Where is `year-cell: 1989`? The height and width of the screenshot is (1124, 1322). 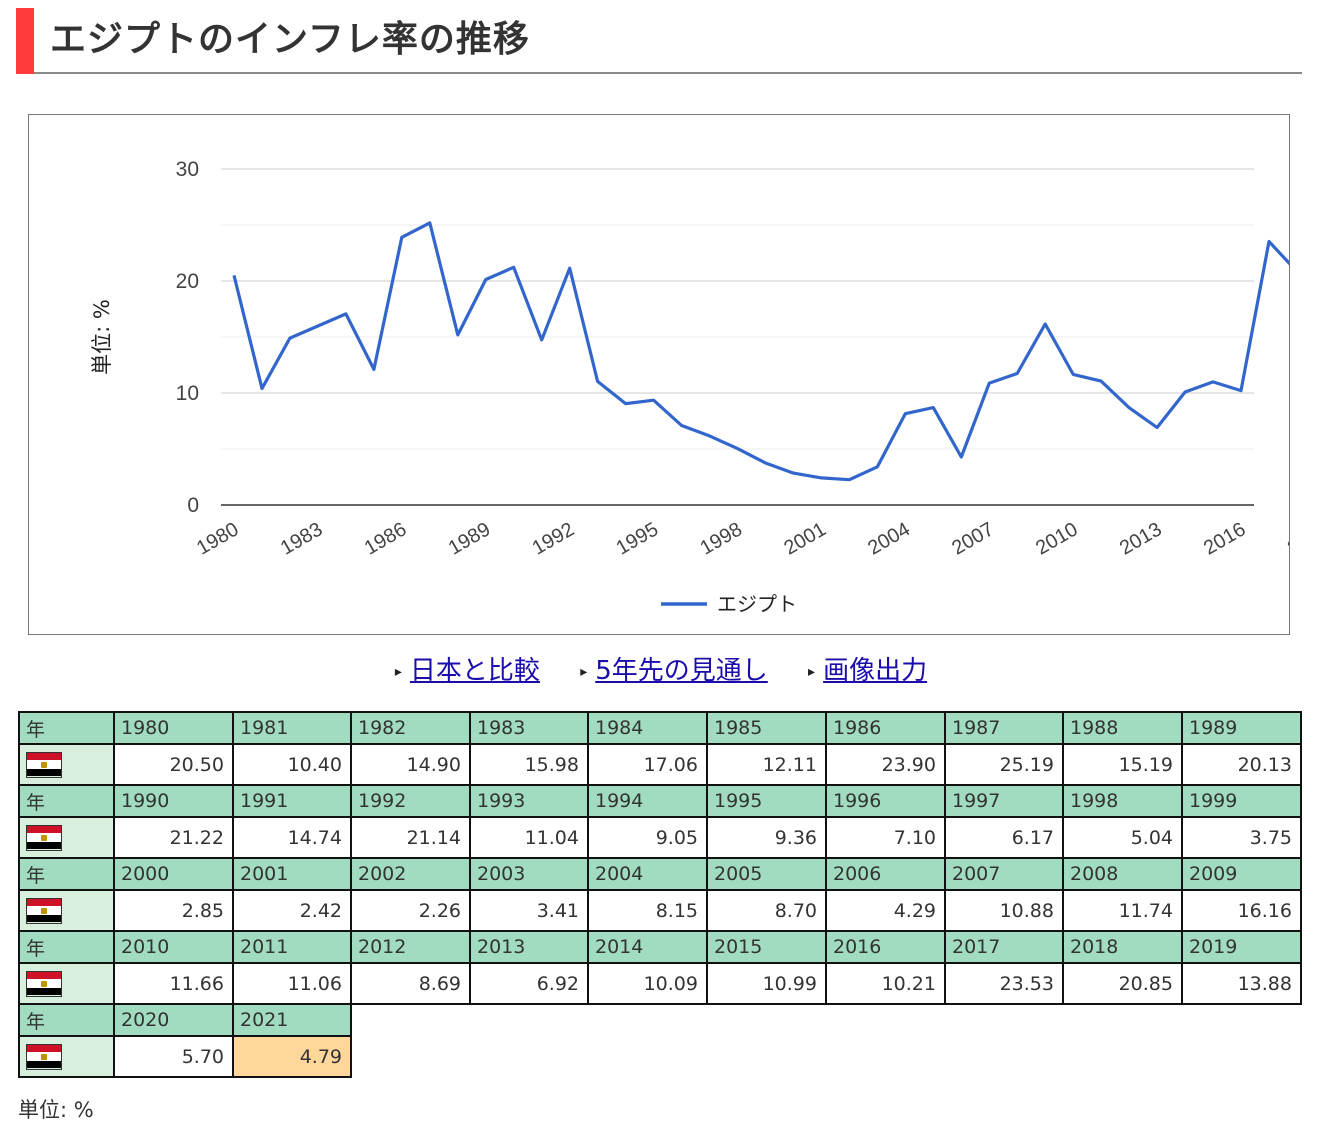 year-cell: 1989 is located at coordinates (1241, 728).